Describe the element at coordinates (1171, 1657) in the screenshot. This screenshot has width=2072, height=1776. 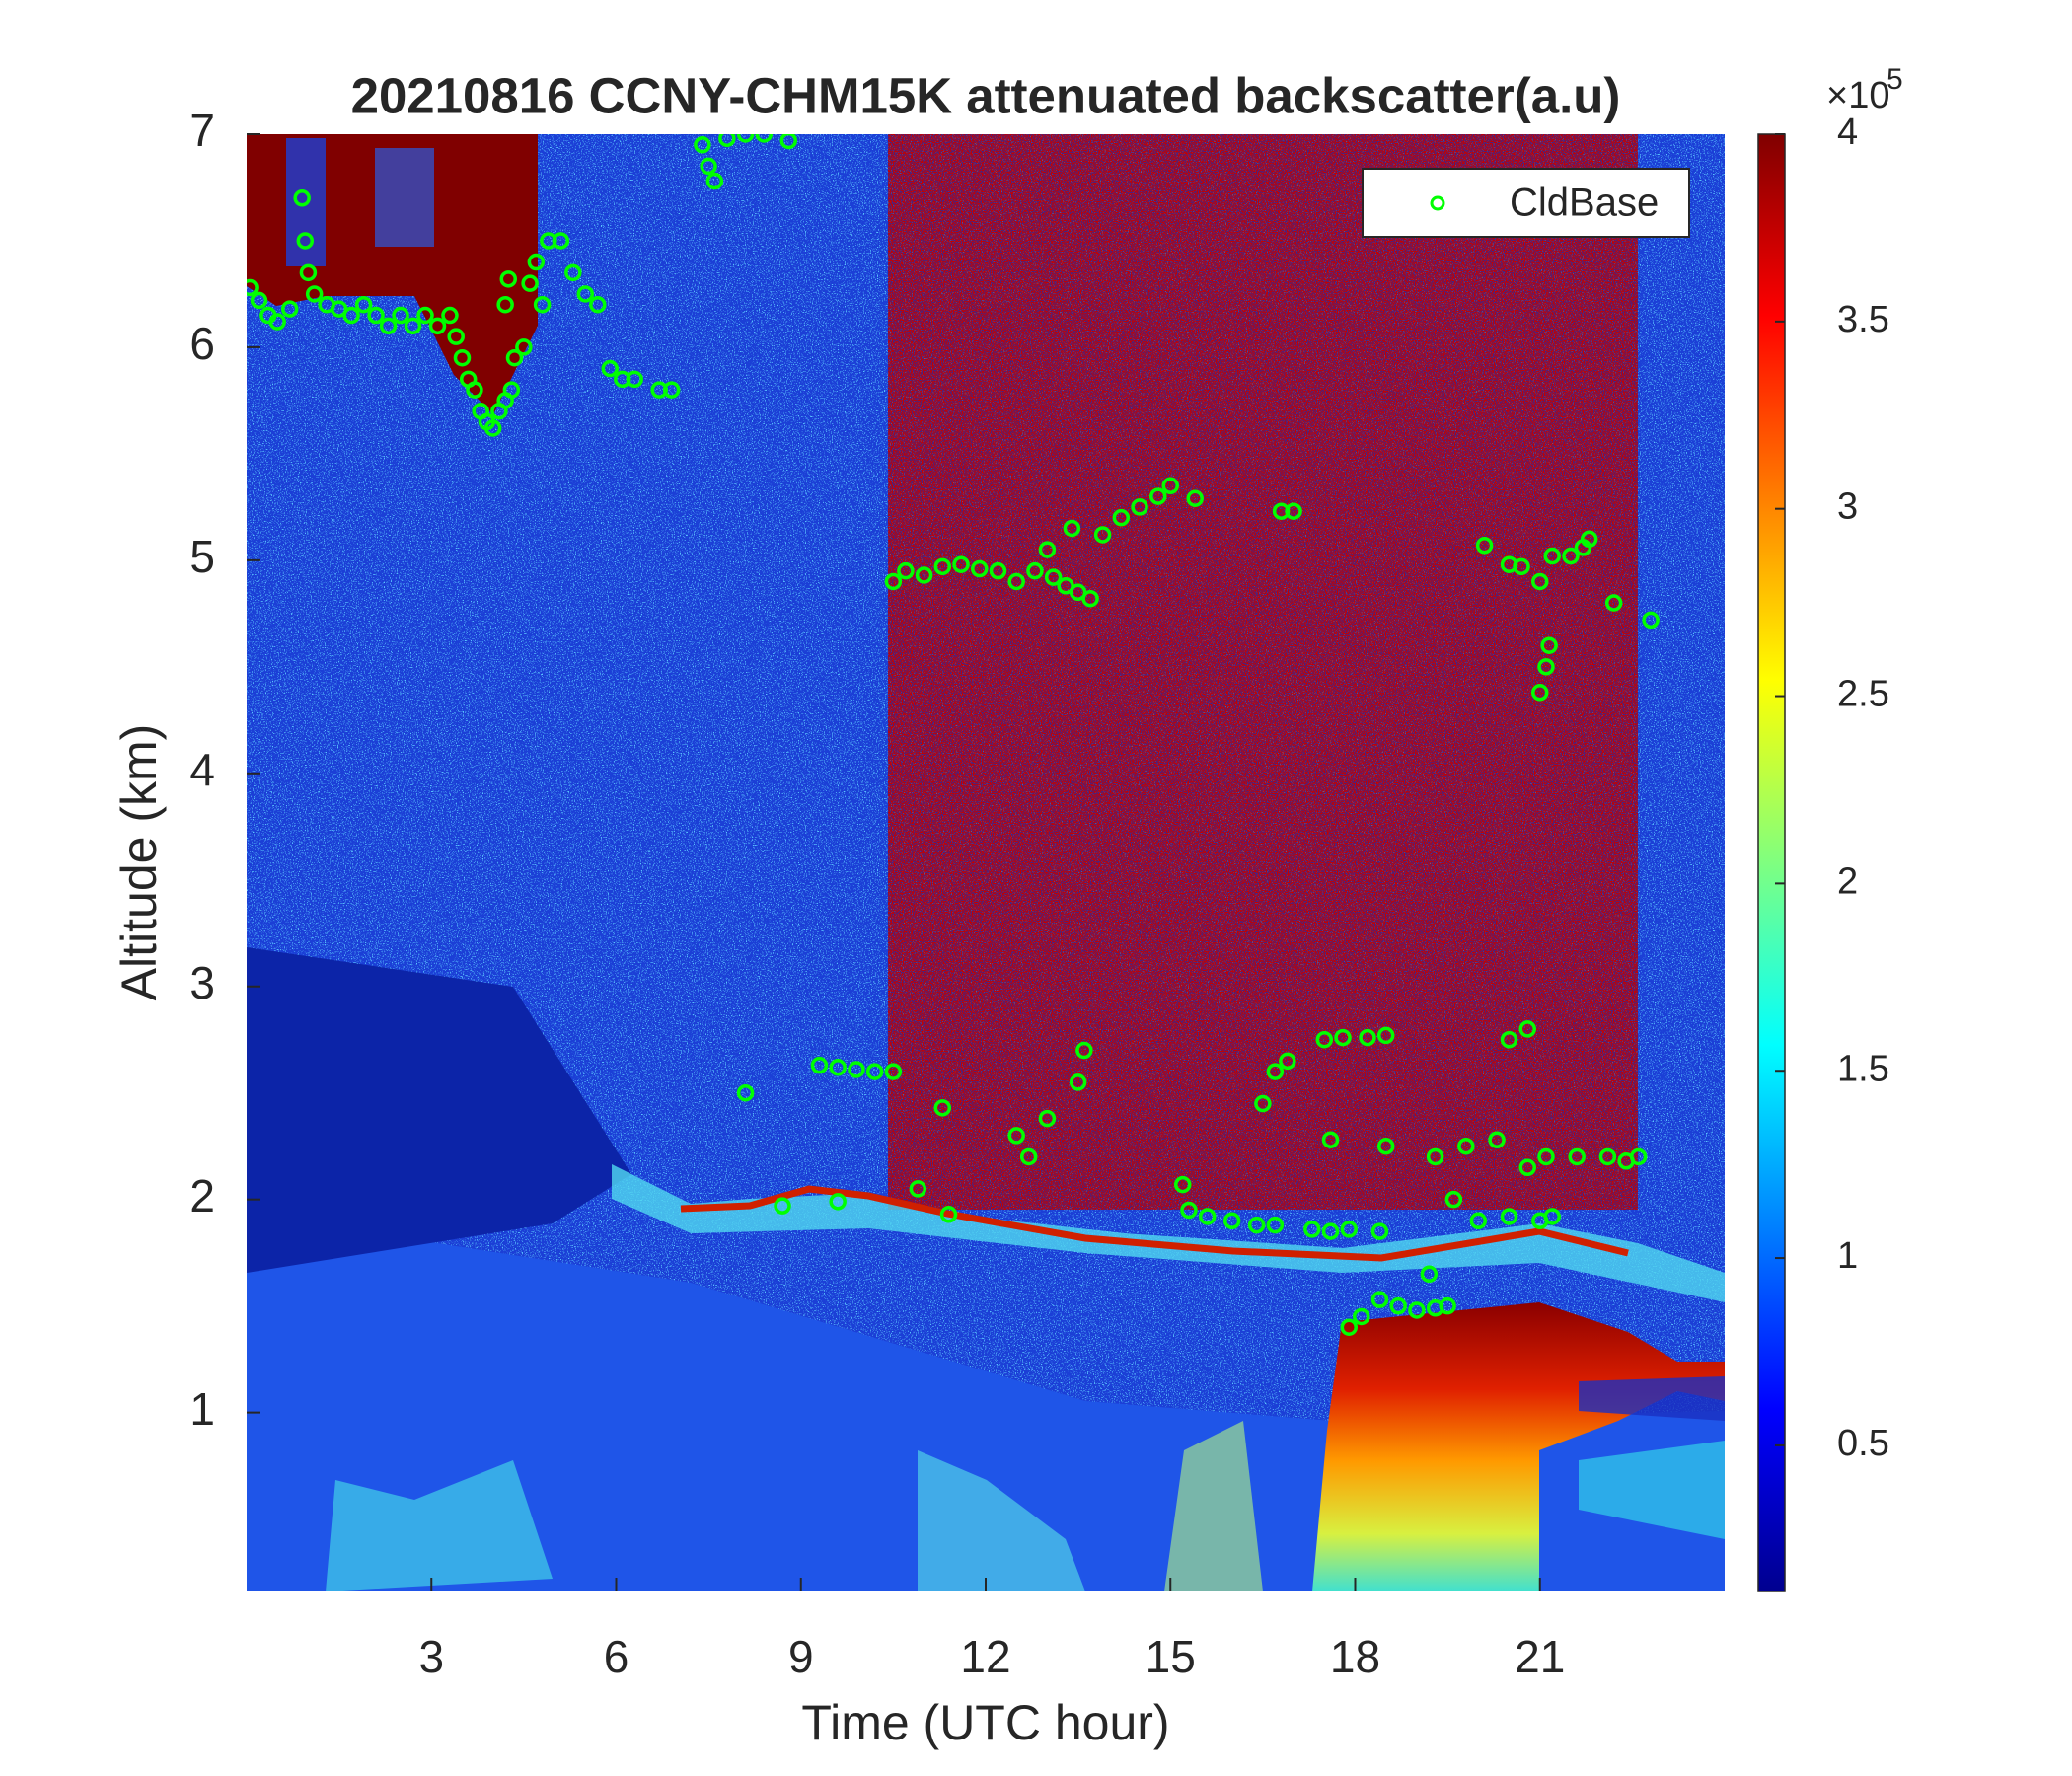
I see `x-tick-label: 15` at that location.